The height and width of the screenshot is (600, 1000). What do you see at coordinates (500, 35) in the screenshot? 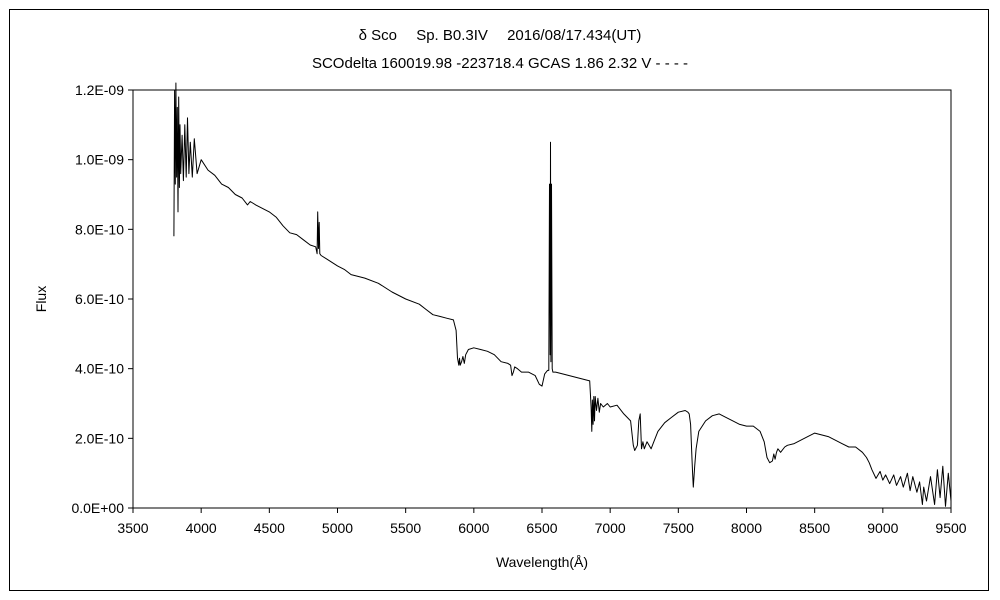
I see `chart-title: δ Sco Sp. B0.3IV 2016/08/17.434(UT)` at bounding box center [500, 35].